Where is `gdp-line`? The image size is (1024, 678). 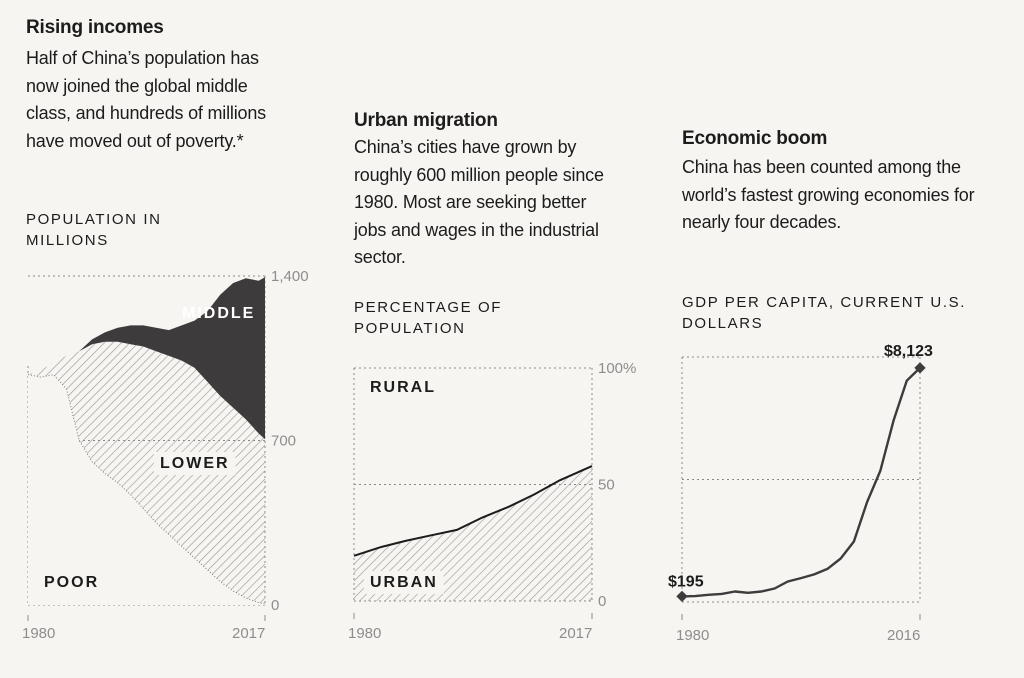
gdp-line is located at coordinates (801, 482).